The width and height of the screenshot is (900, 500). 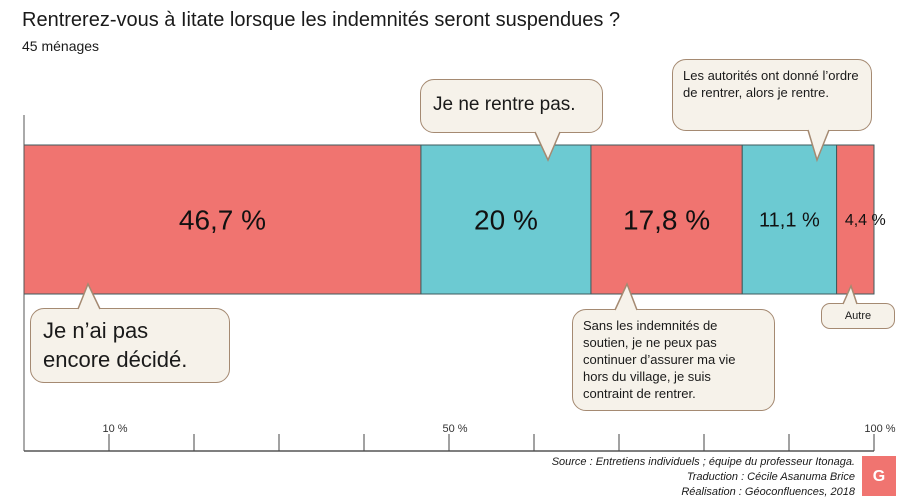 I want to click on annotation-undecided: Je n’ai pas encore décidé., so click(x=130, y=346).